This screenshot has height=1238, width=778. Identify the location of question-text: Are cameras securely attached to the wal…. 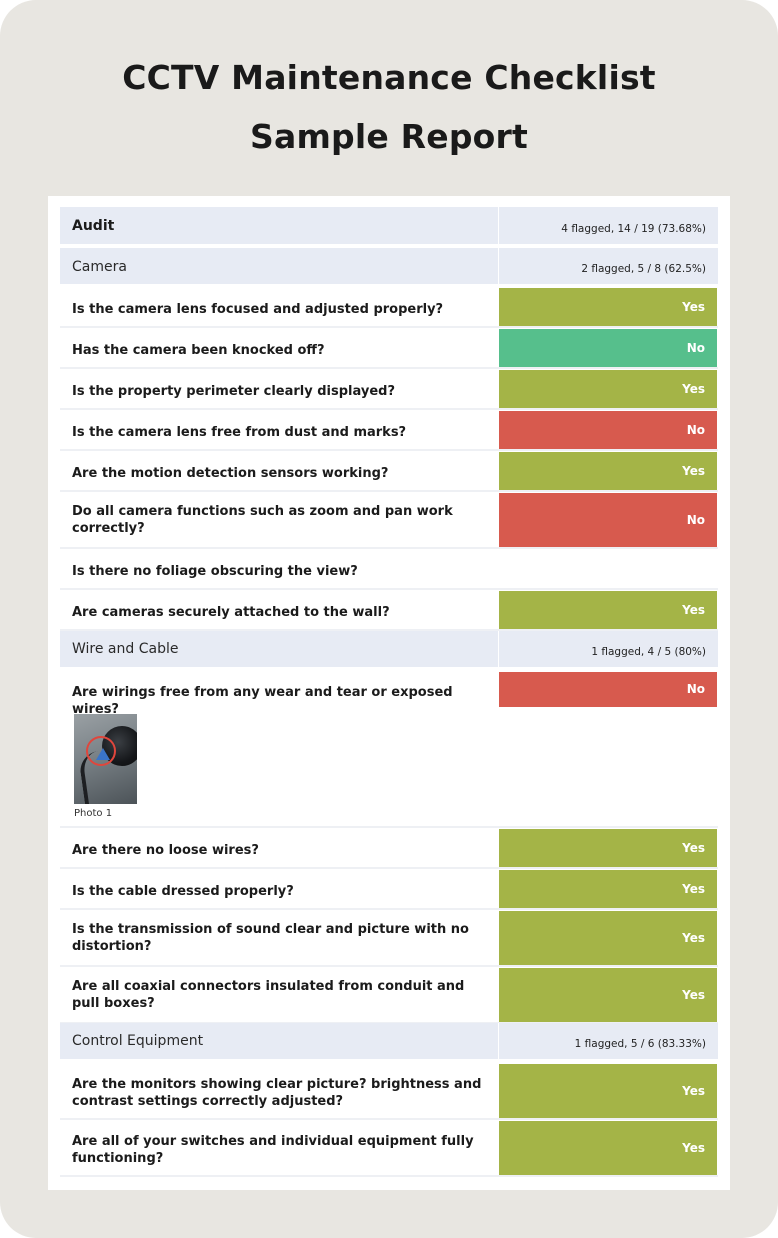
(231, 612).